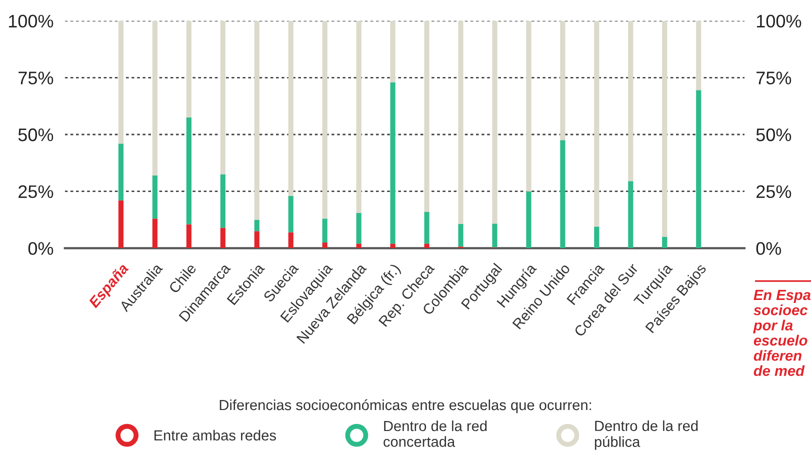  Describe the element at coordinates (774, 191) in the screenshot. I see `y2-tick-label: 25%` at that location.